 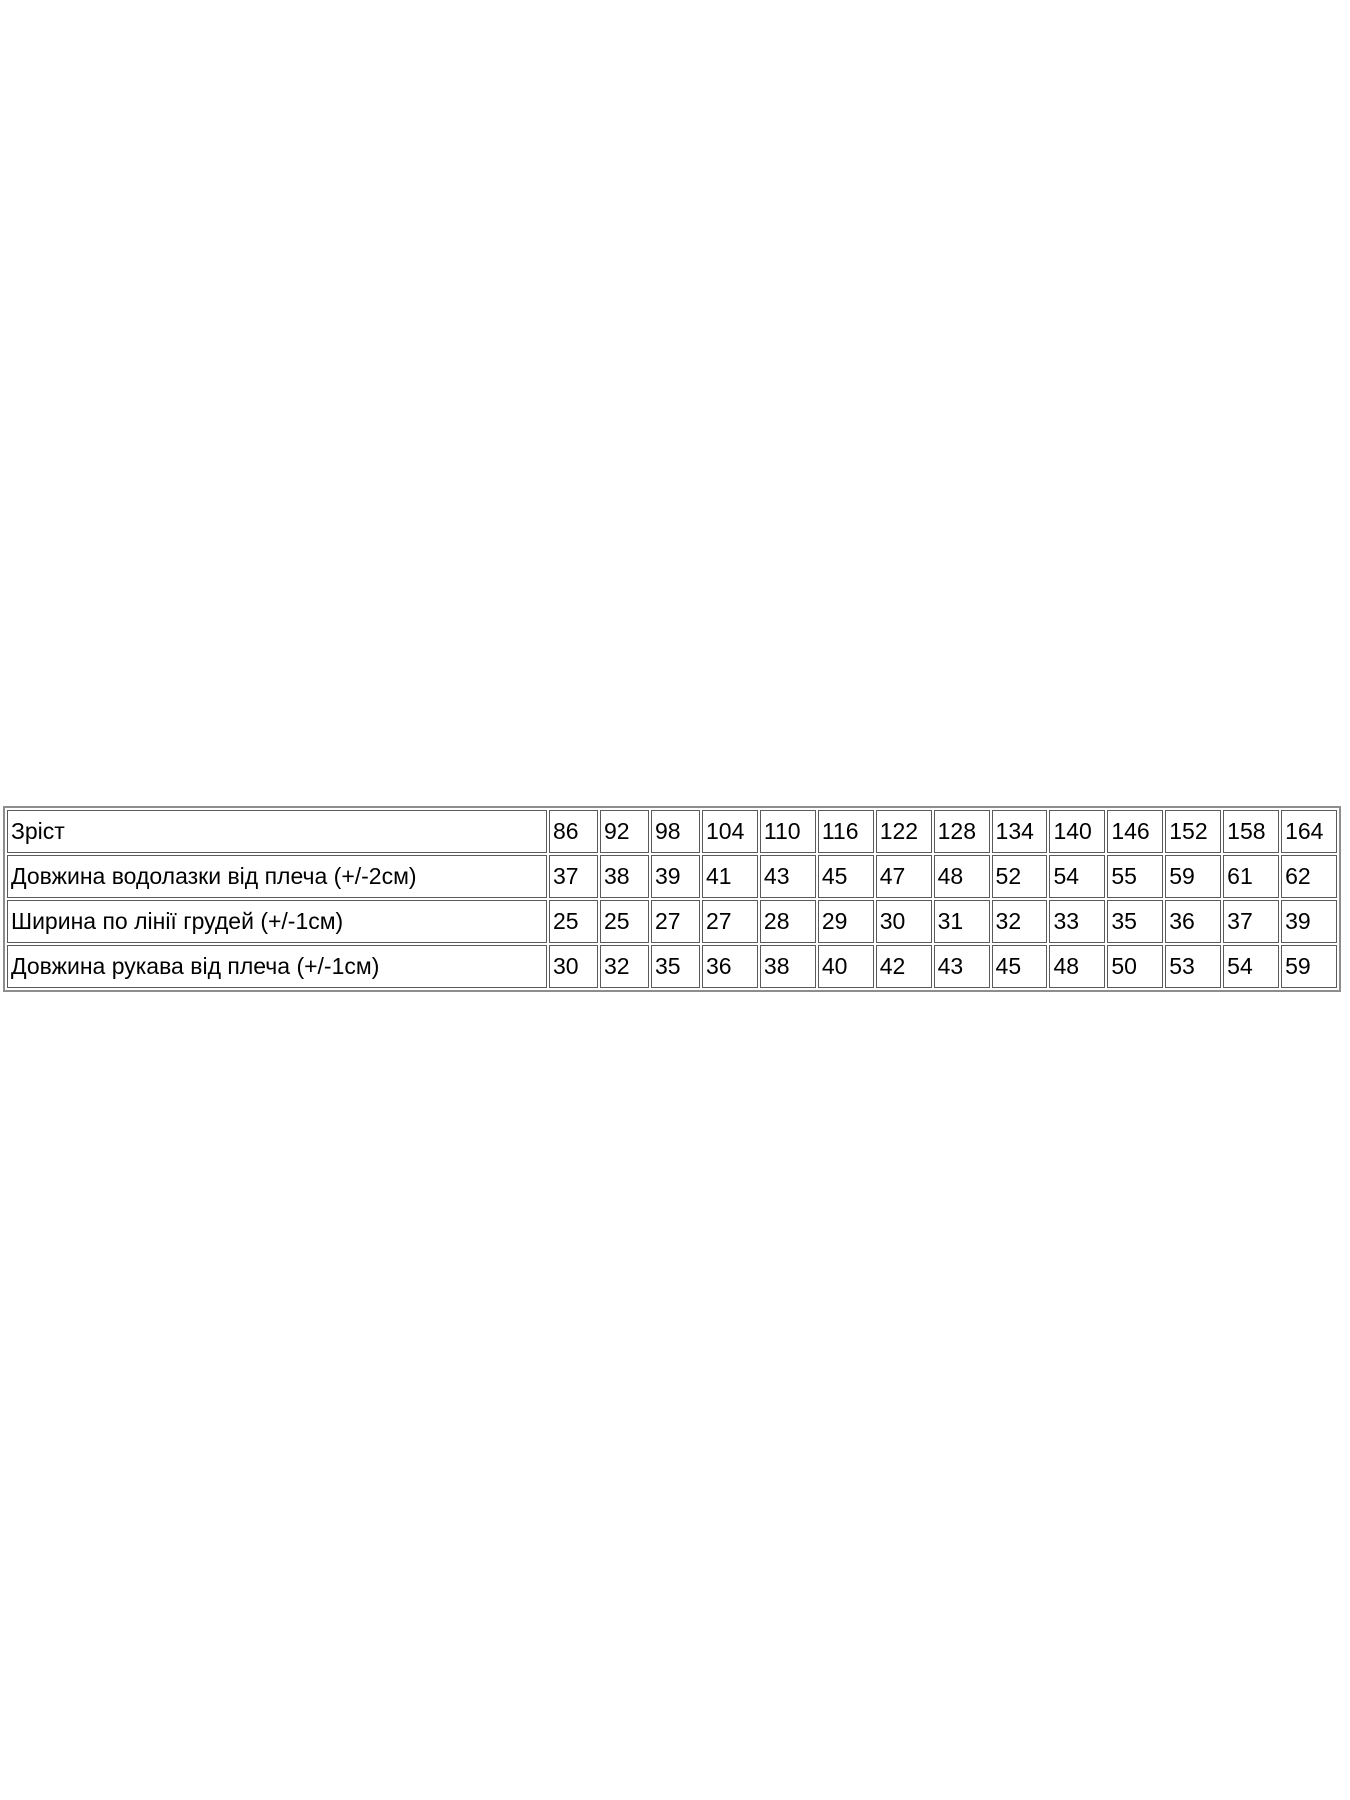 I want to click on value-cell: 86, so click(x=573, y=831).